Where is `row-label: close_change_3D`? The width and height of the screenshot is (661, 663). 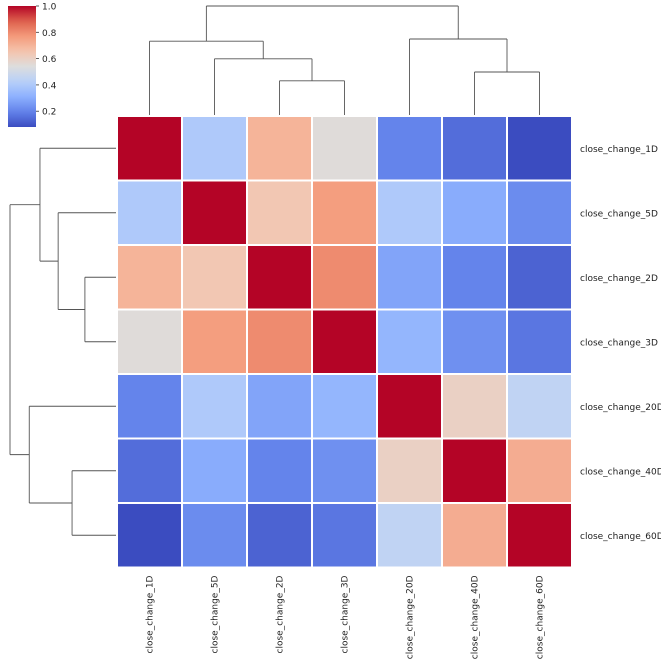 row-label: close_change_3D is located at coordinates (619, 343).